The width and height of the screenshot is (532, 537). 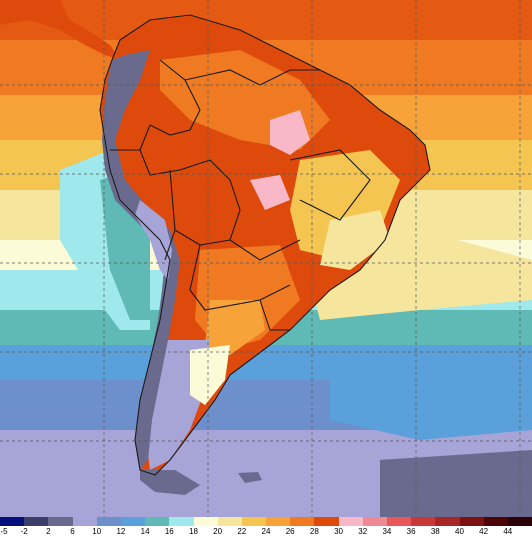 I want to click on andes-highlight, so click(x=153, y=240).